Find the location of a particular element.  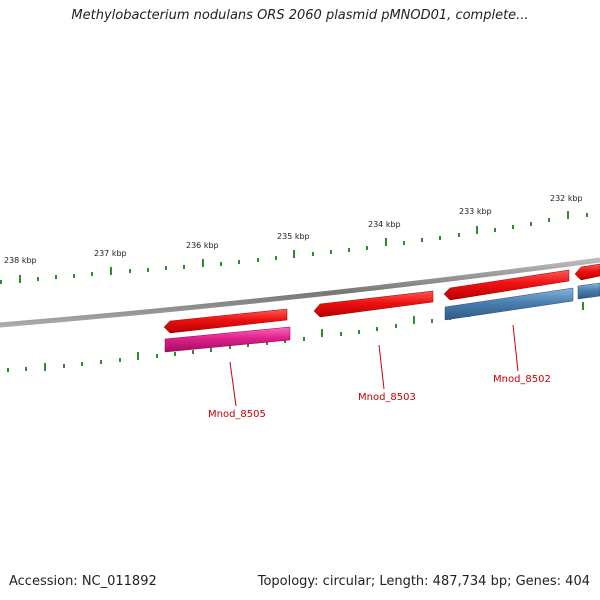

gene-block-lower-pink is located at coordinates (227, 339).